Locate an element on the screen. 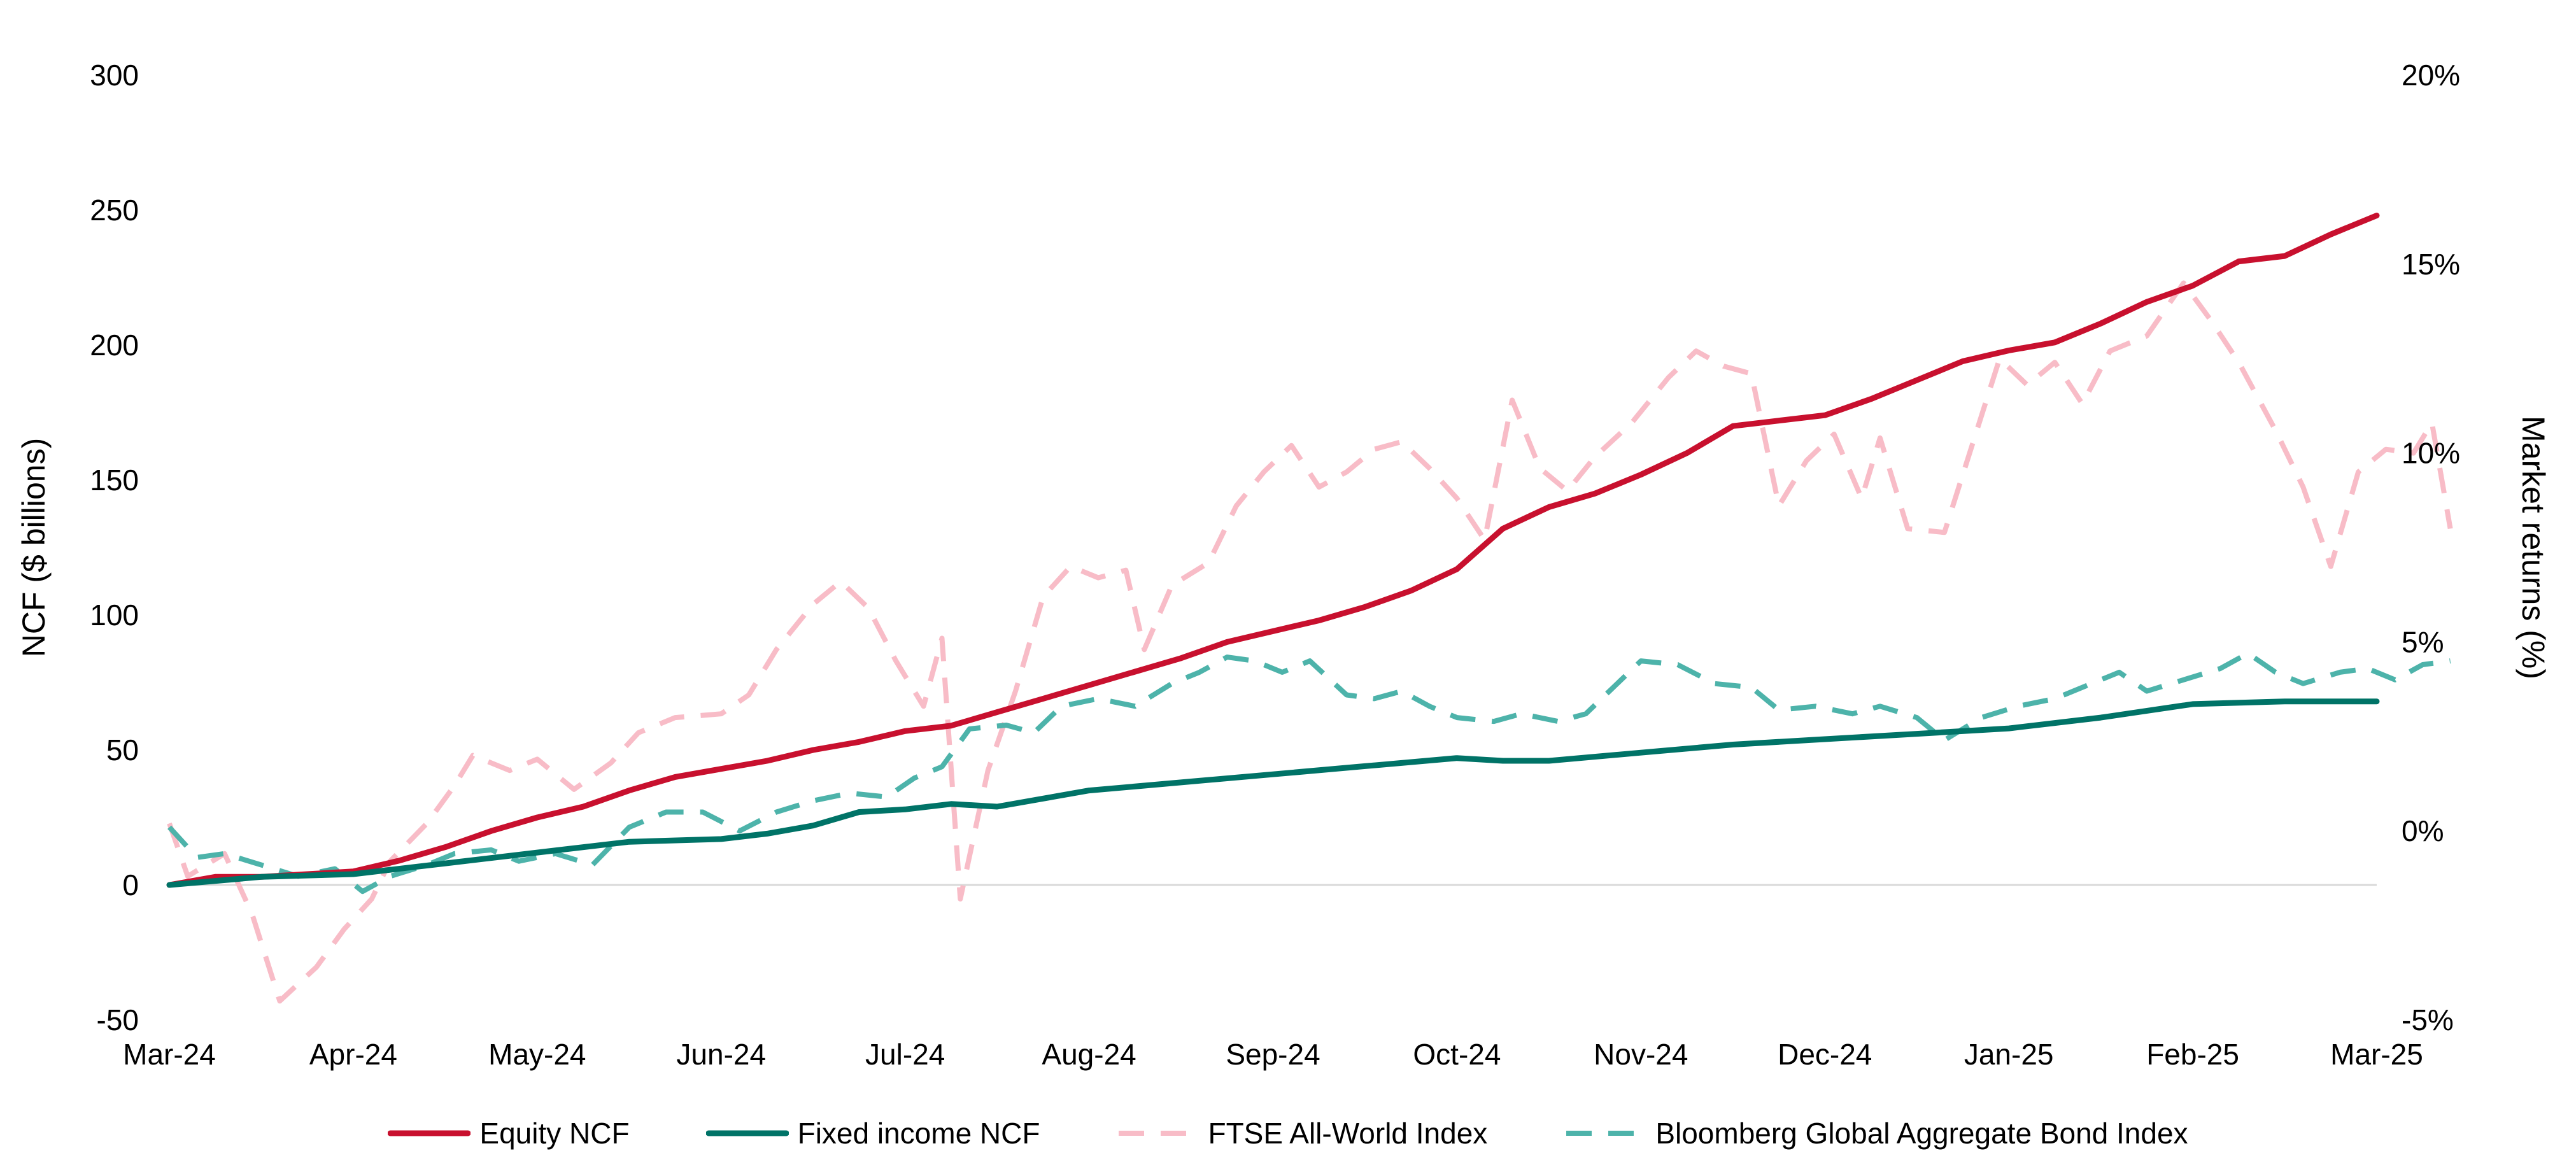 This screenshot has width=2576, height=1174. y-tick-label-right: 0% is located at coordinates (2423, 831).